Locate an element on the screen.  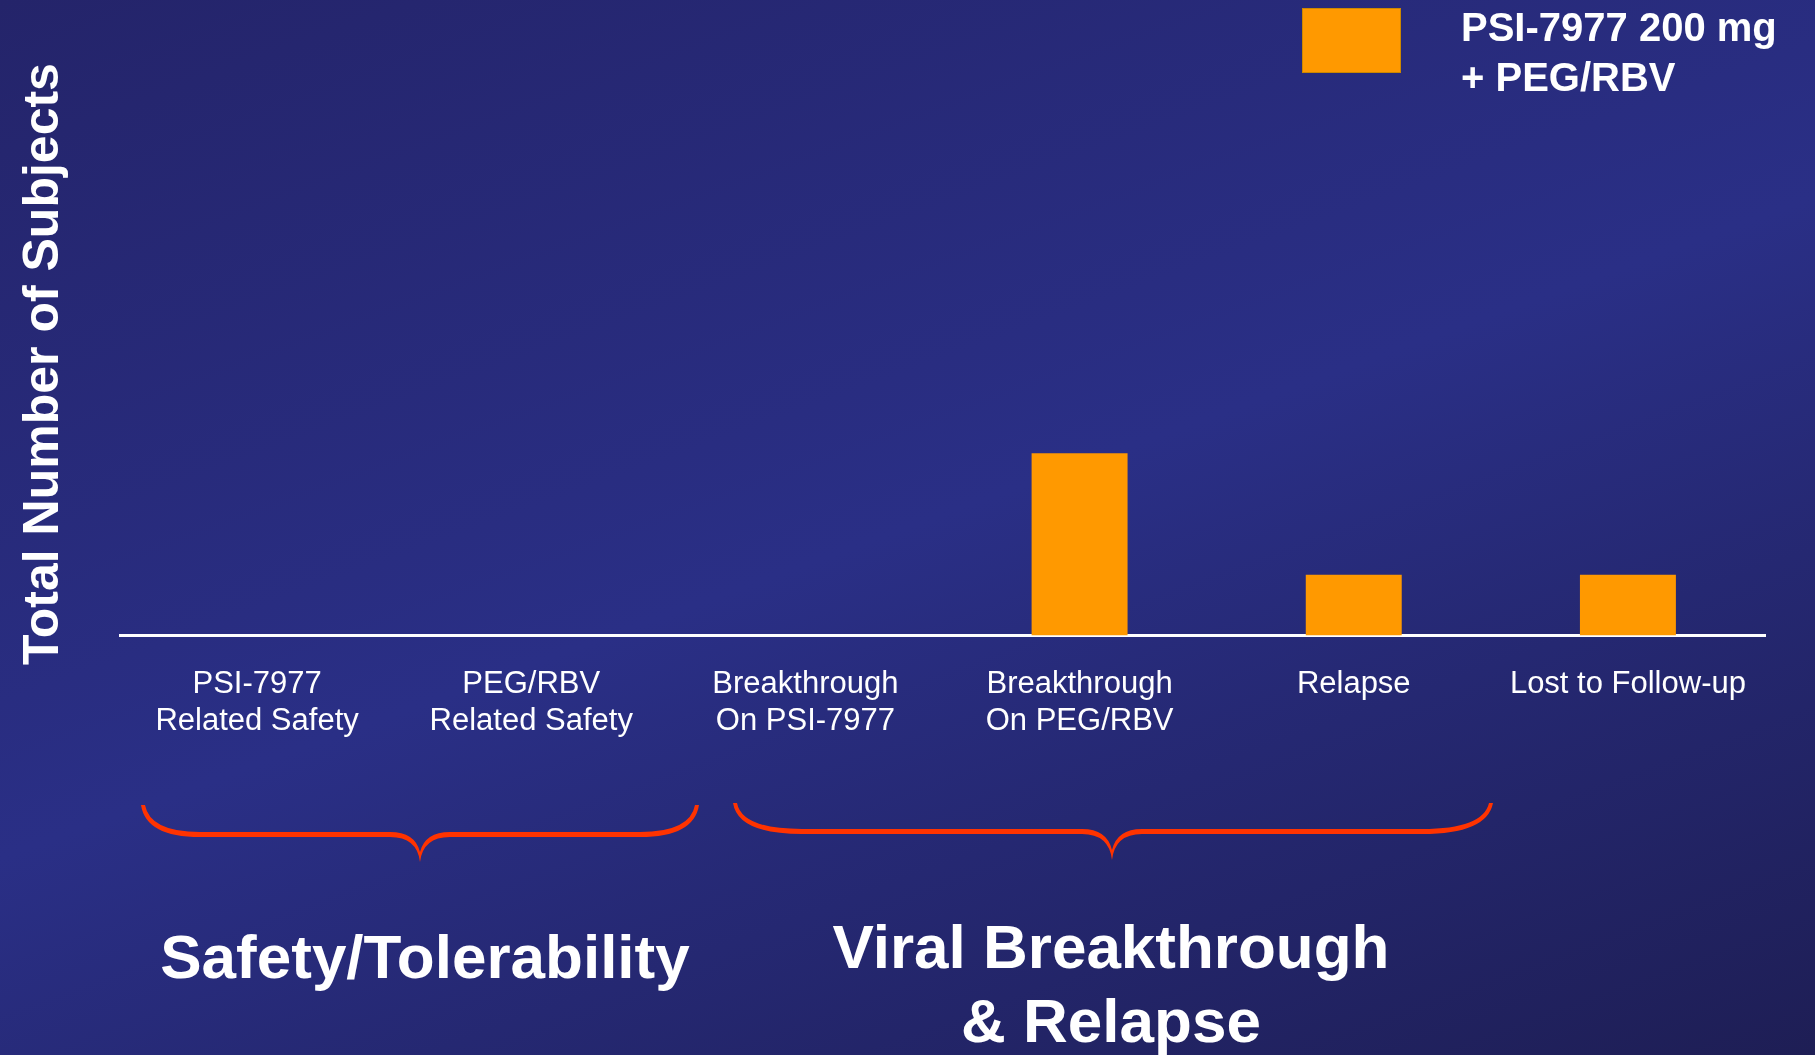
x-tick-label: Lost to Follow-up is located at coordinates (1627, 682).